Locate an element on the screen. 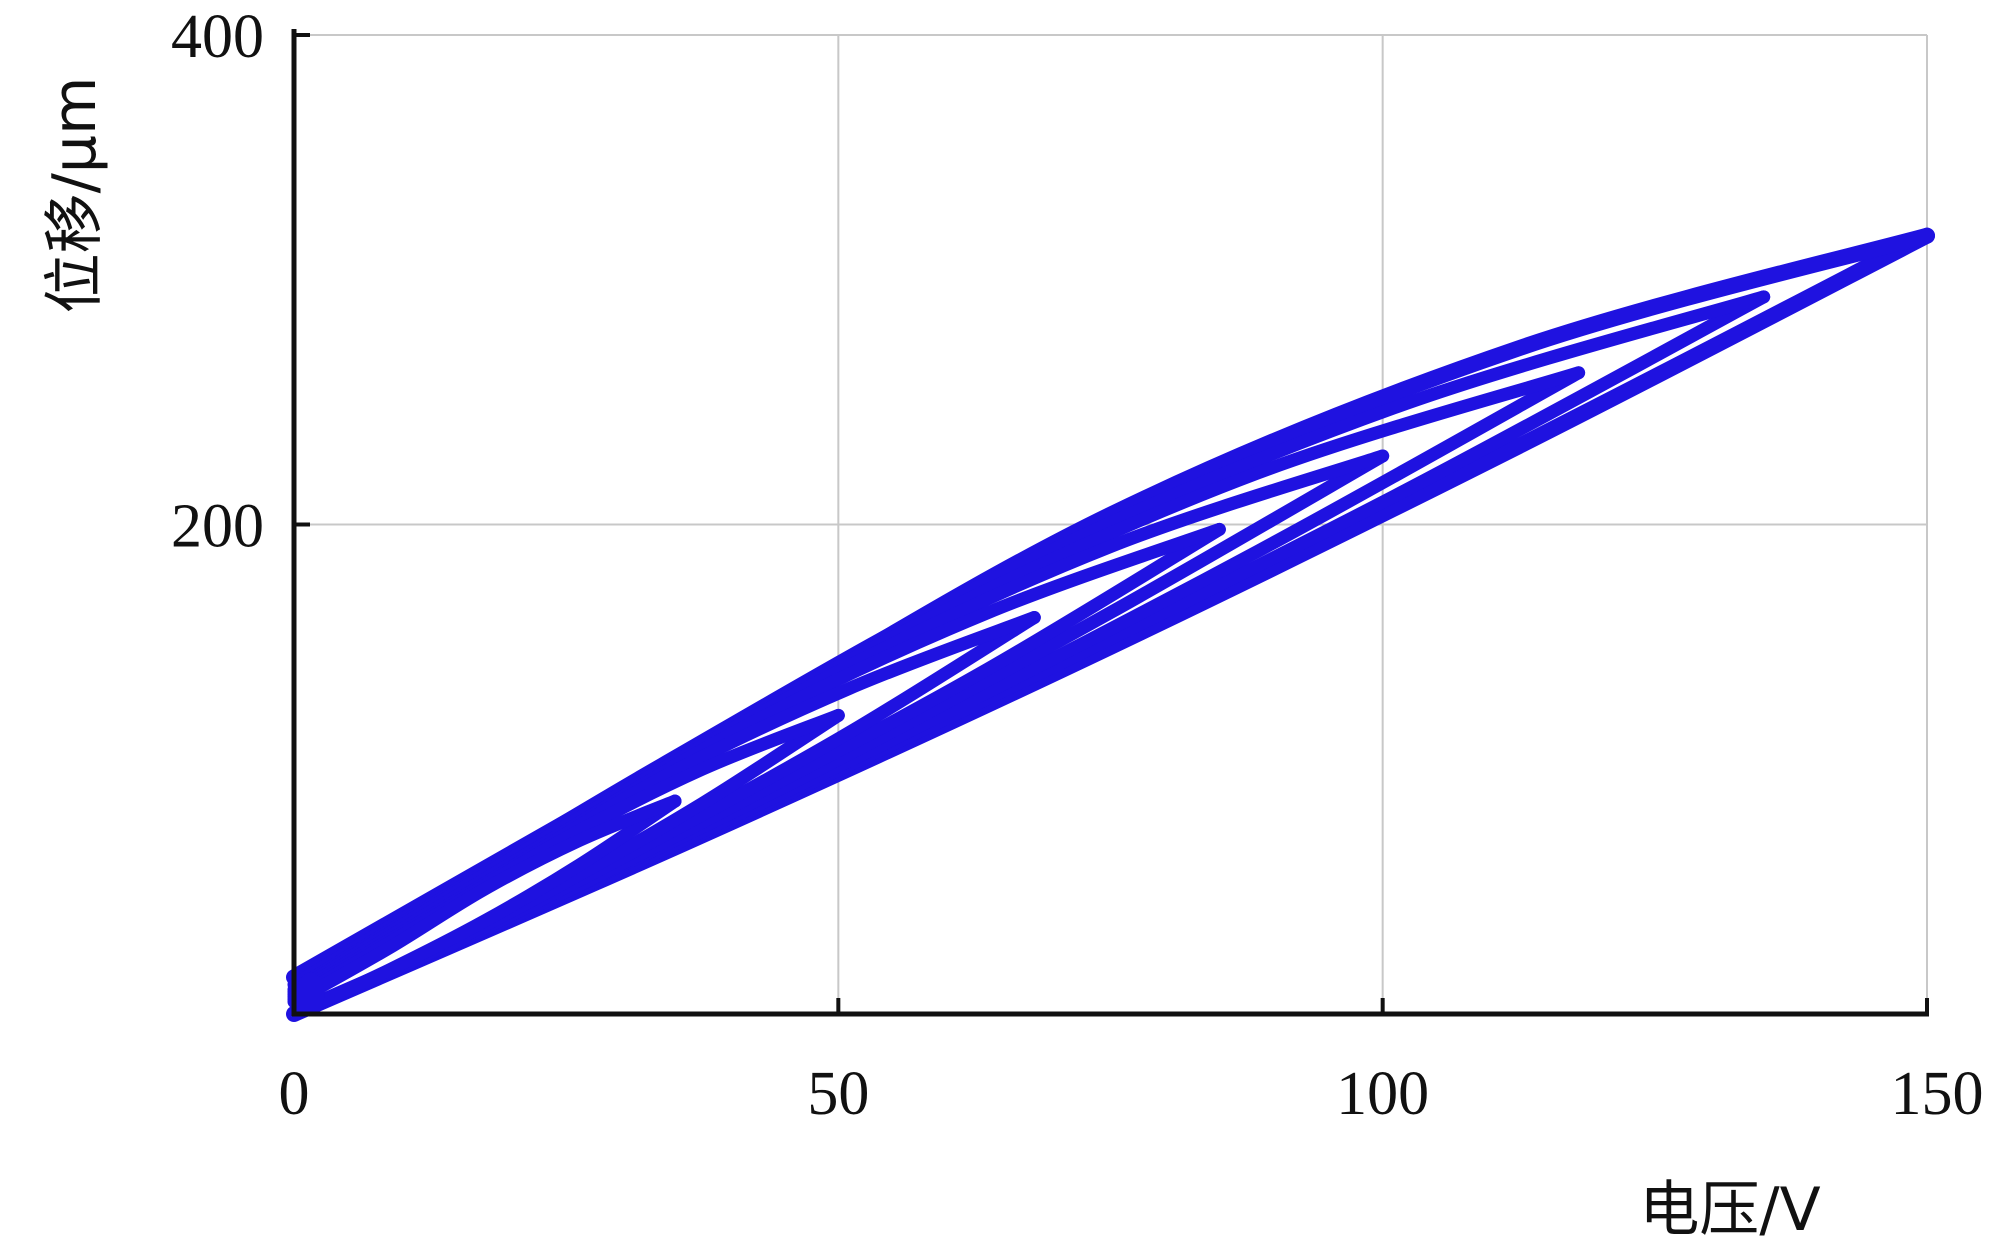  x-tick-labels: 0 50 100 150 is located at coordinates (1131, 1094).